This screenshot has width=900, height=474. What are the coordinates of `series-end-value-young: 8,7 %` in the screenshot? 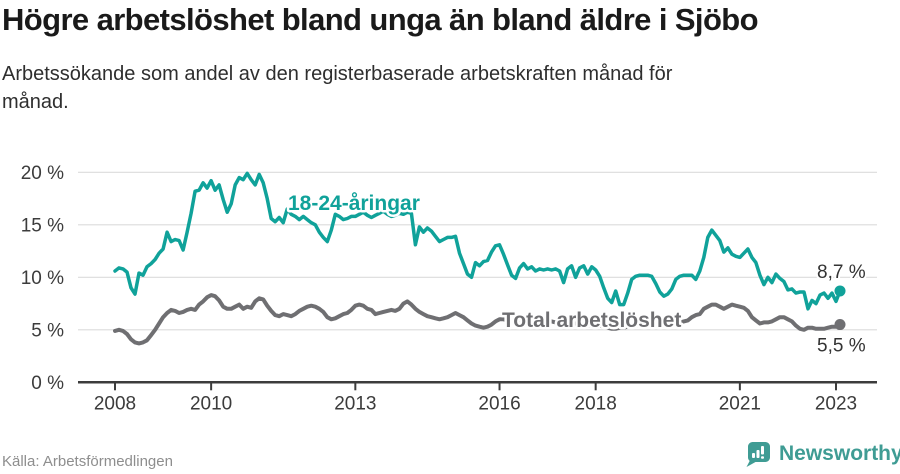 It's located at (841, 272).